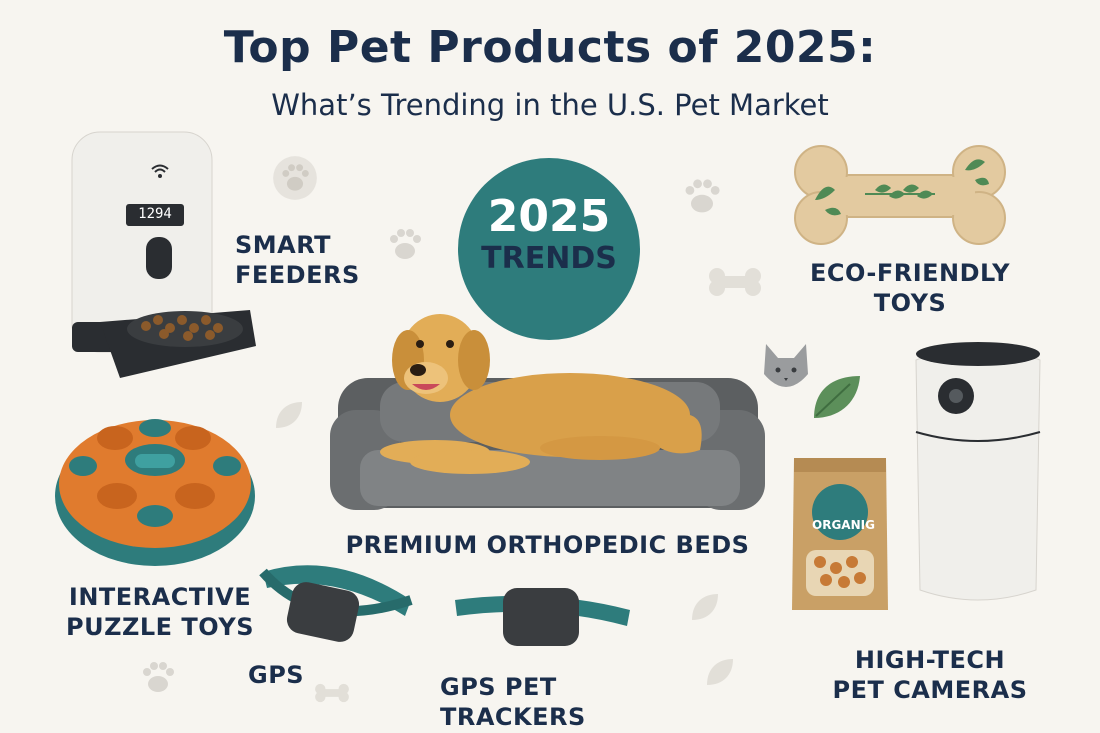 Image resolution: width=1100 pixels, height=733 pixels. What do you see at coordinates (547, 412) in the screenshot?
I see `orthopedic-bed-illustration` at bounding box center [547, 412].